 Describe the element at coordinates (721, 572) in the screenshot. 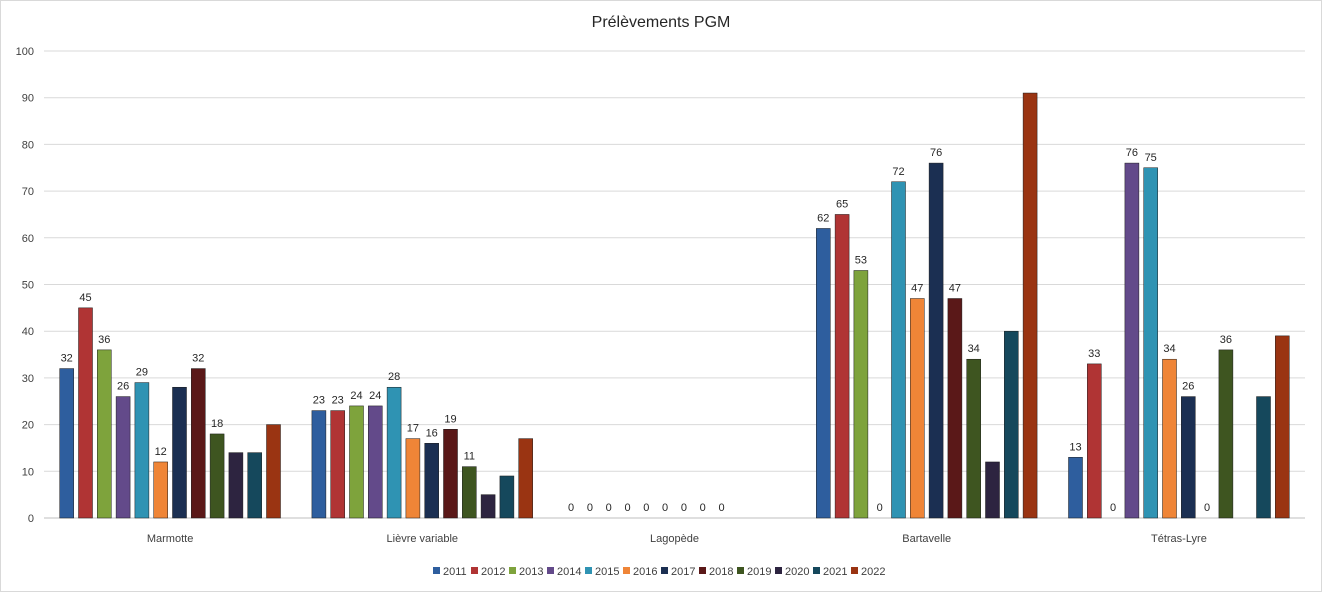

I see `legend-label: 2018` at that location.